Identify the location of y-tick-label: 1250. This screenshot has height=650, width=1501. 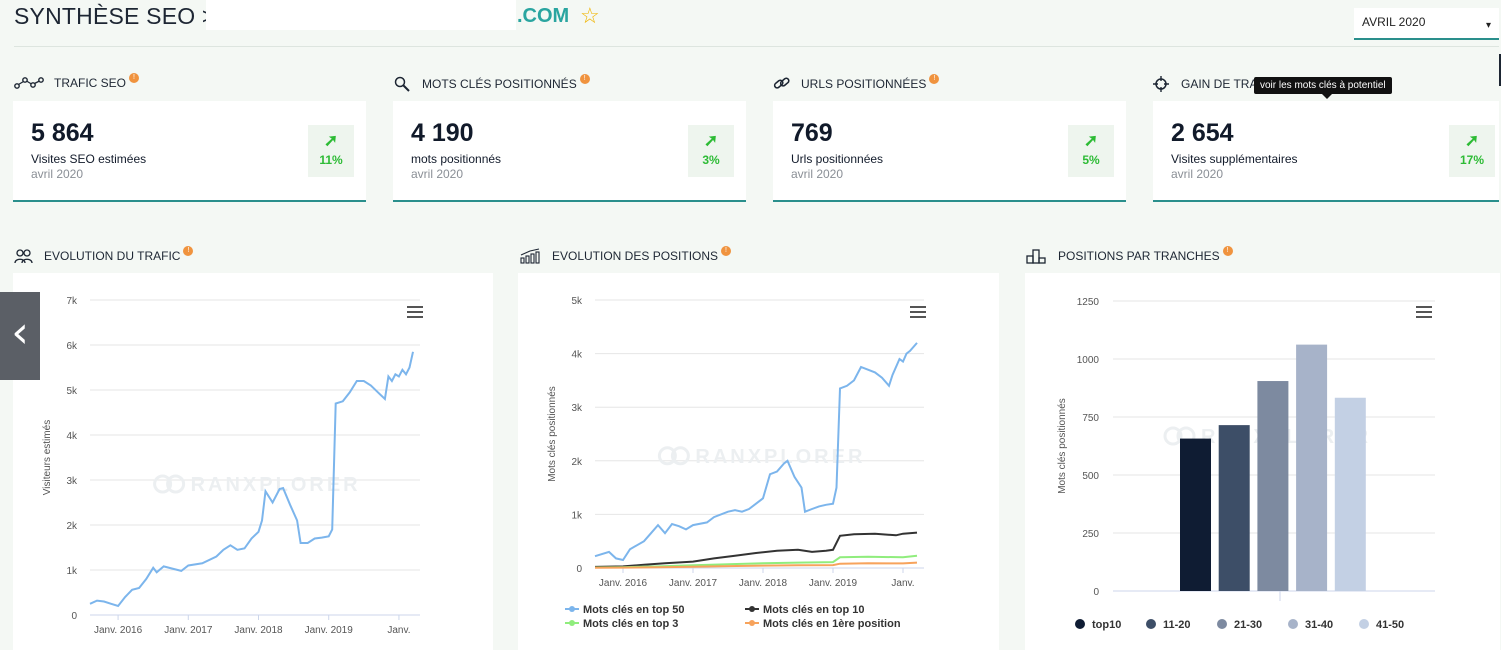
(1088, 302).